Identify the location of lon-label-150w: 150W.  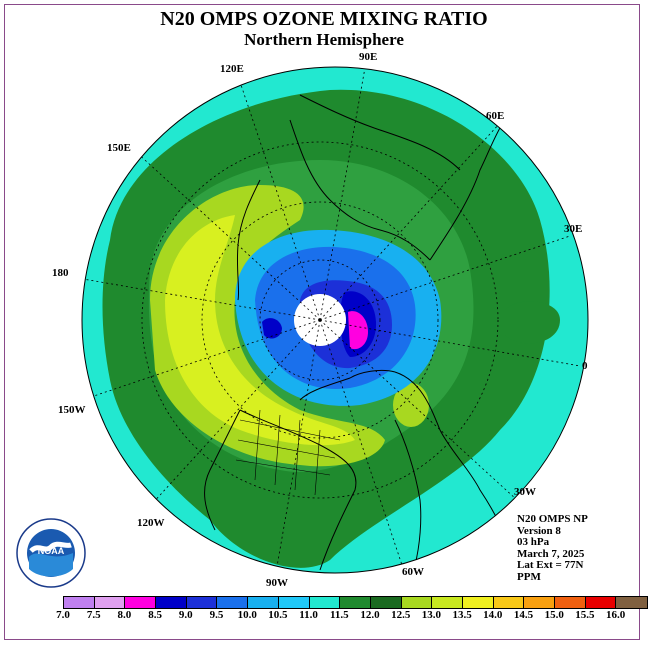
(72, 410).